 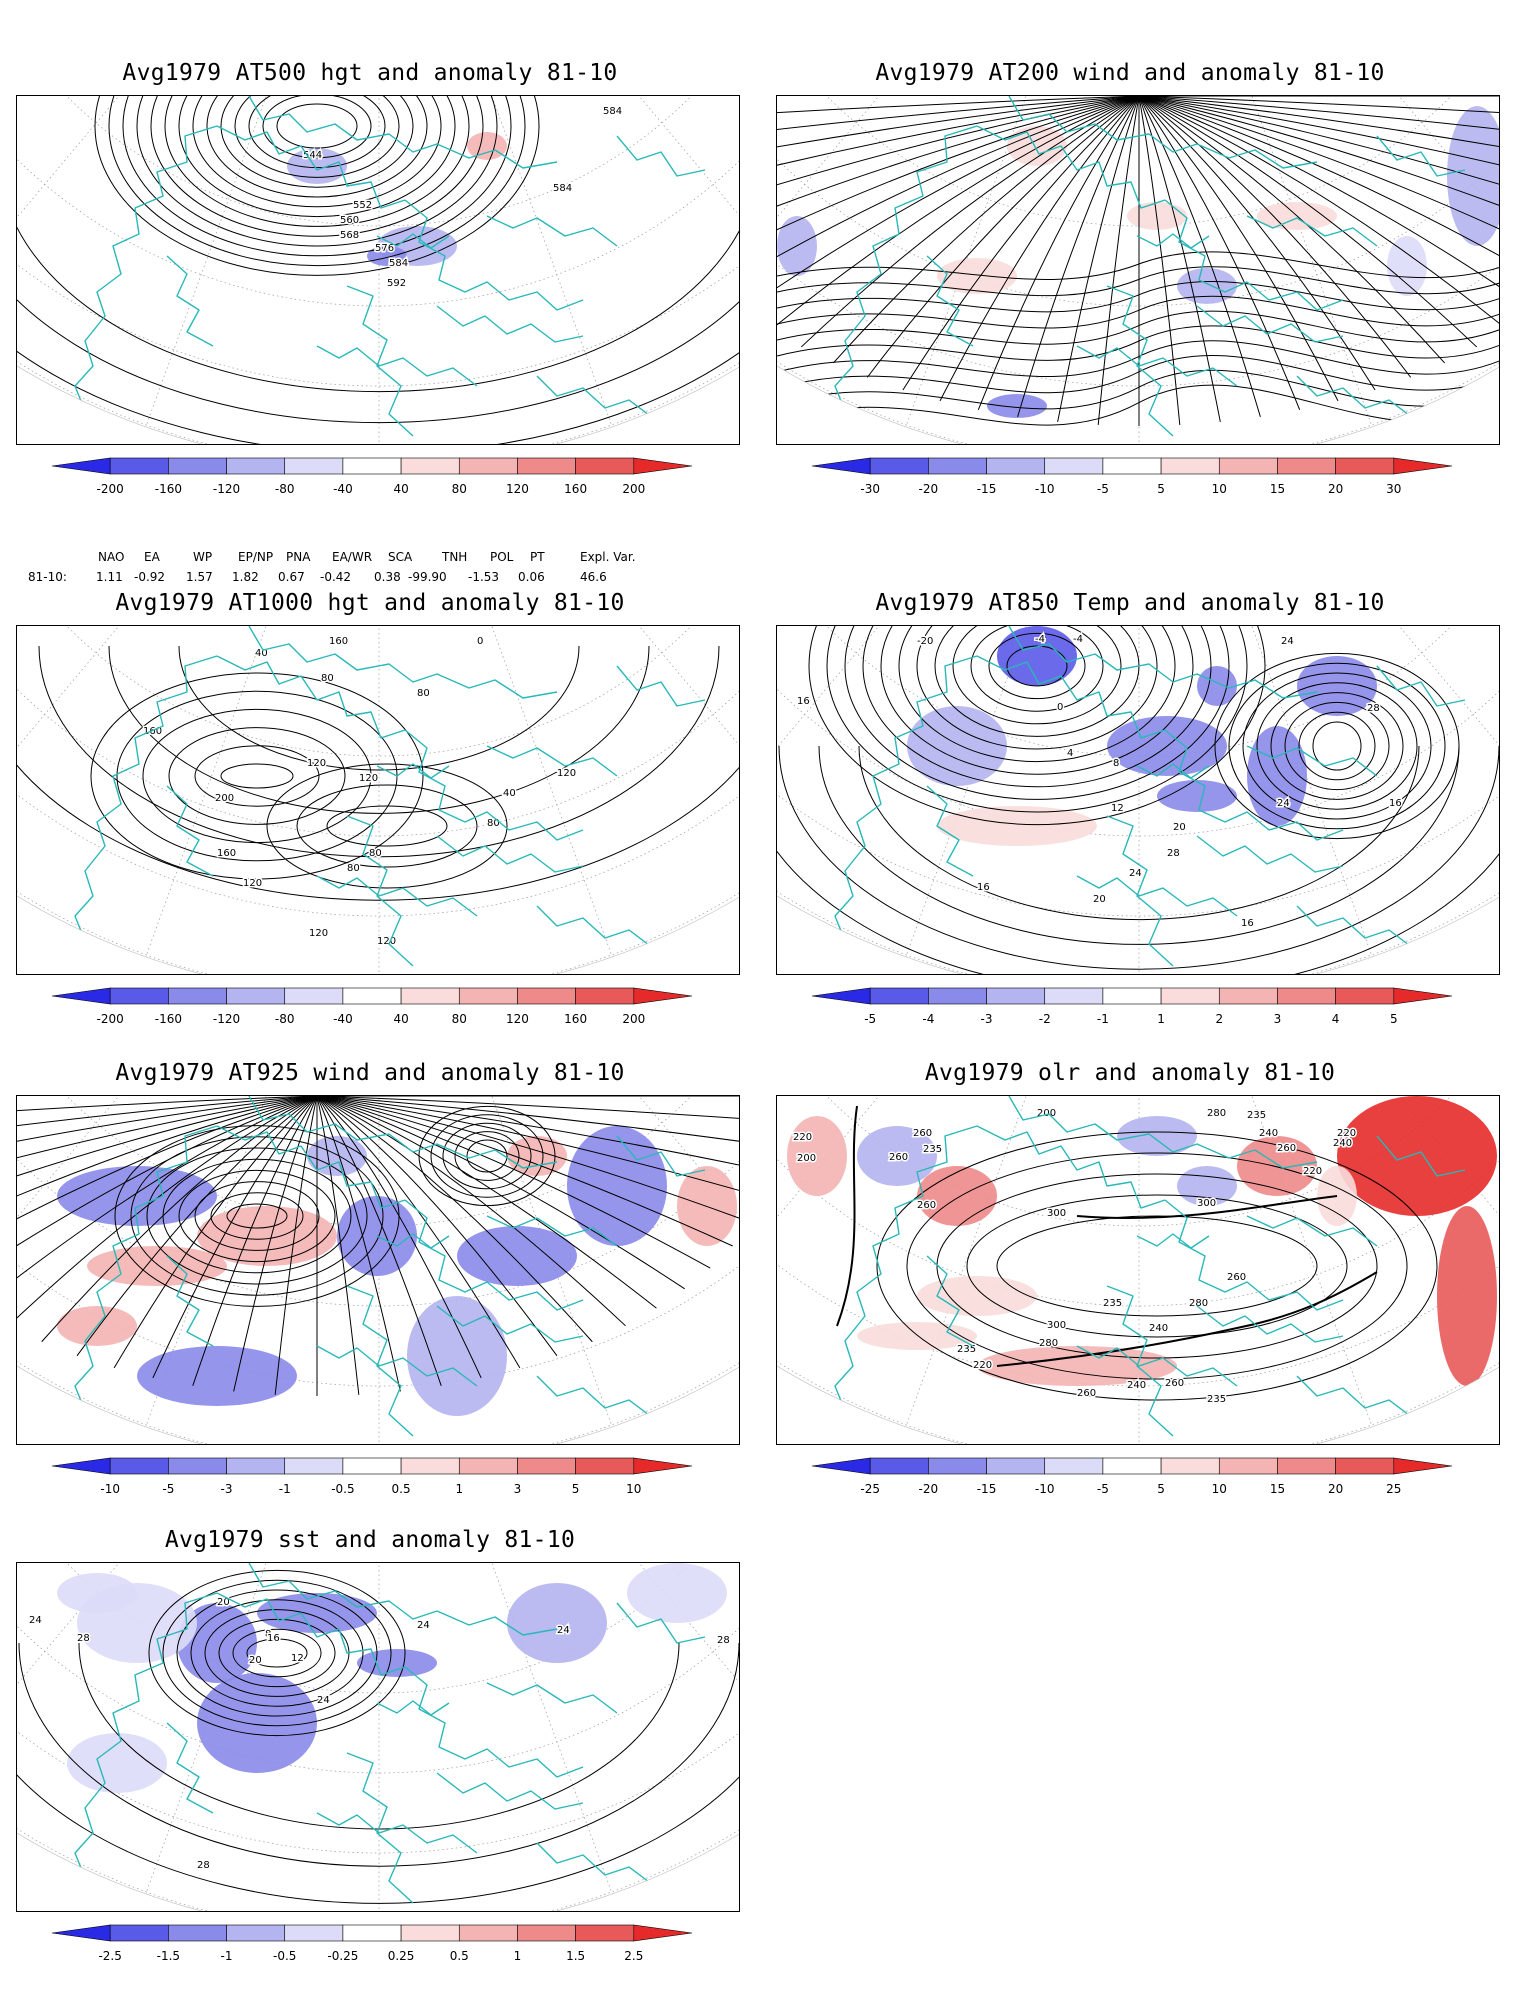 What do you see at coordinates (396, 283) in the screenshot?
I see `contour-label: 592` at bounding box center [396, 283].